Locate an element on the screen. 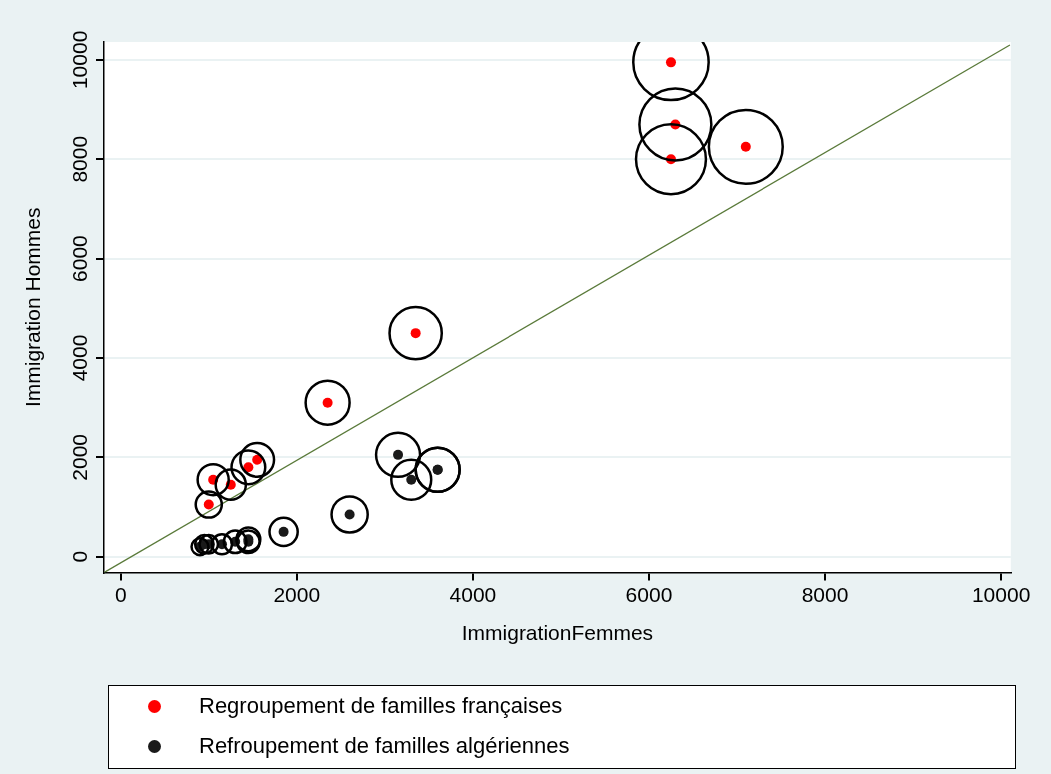 Image resolution: width=1051 pixels, height=774 pixels. y-tick-label: 10000 is located at coordinates (80, 60).